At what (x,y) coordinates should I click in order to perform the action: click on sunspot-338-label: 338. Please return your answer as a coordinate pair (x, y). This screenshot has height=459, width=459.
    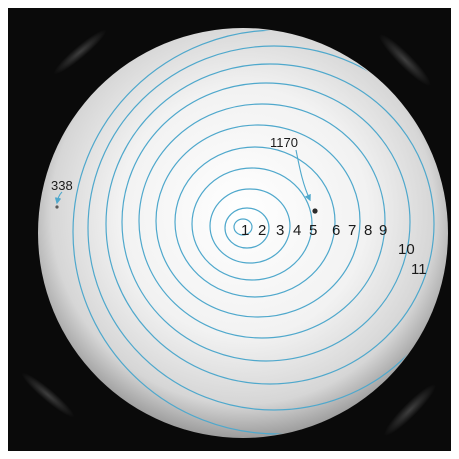
    Looking at the image, I should click on (62, 185).